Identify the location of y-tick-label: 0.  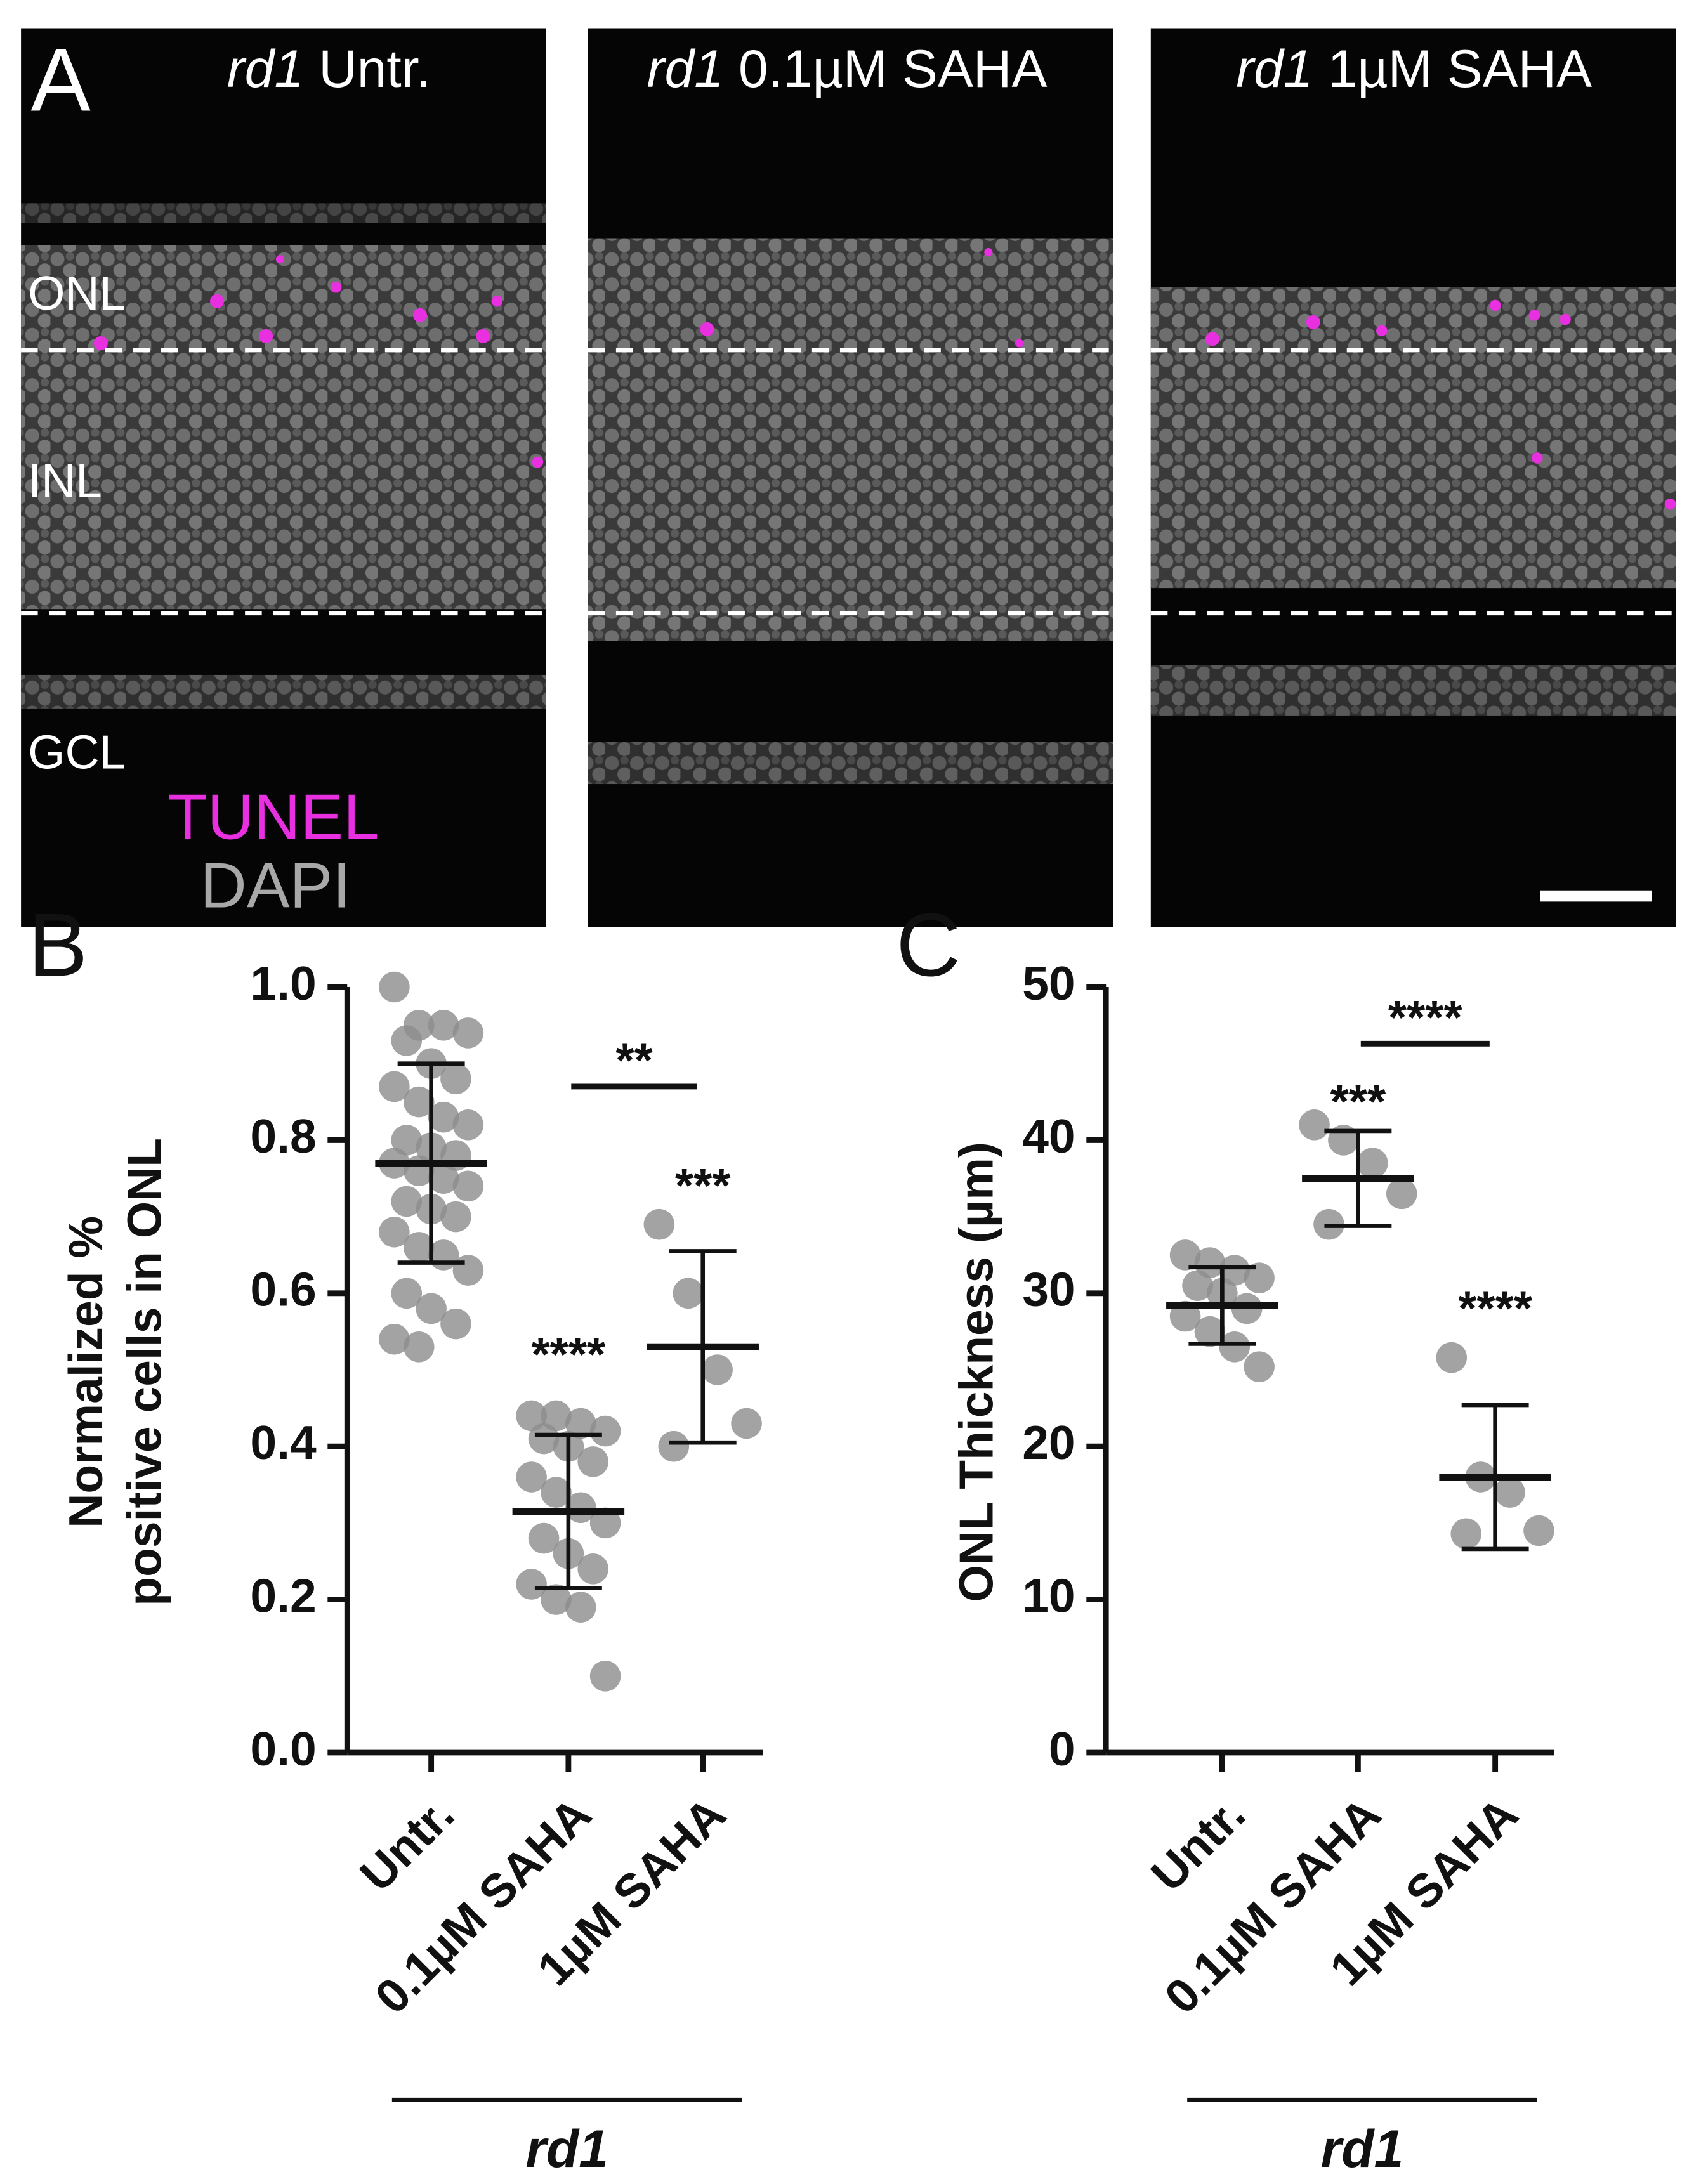
(1062, 1748).